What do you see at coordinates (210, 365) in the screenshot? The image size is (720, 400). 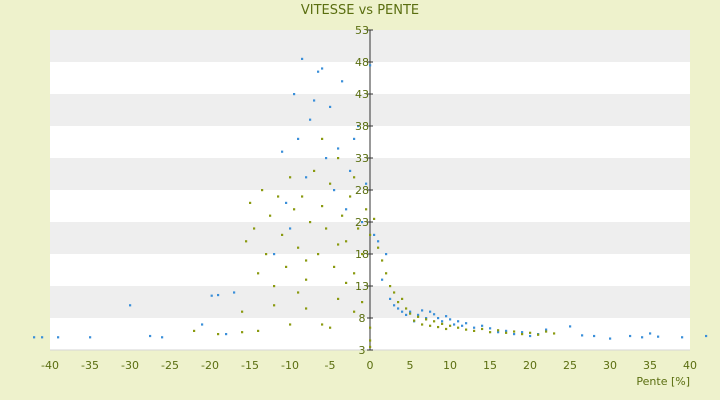 I see `x-tick-label: -20` at bounding box center [210, 365].